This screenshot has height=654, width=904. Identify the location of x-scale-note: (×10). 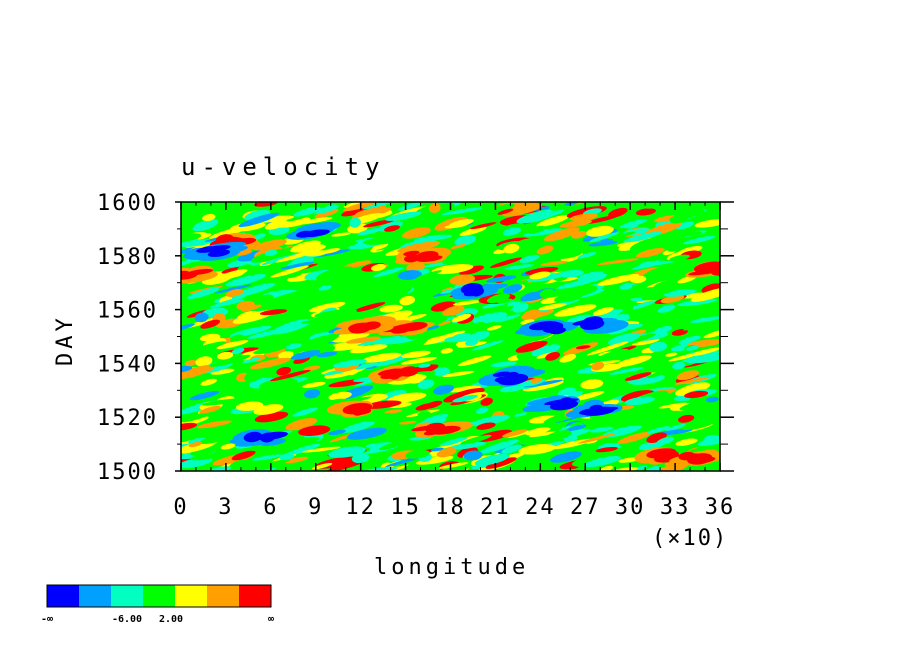
(690, 538).